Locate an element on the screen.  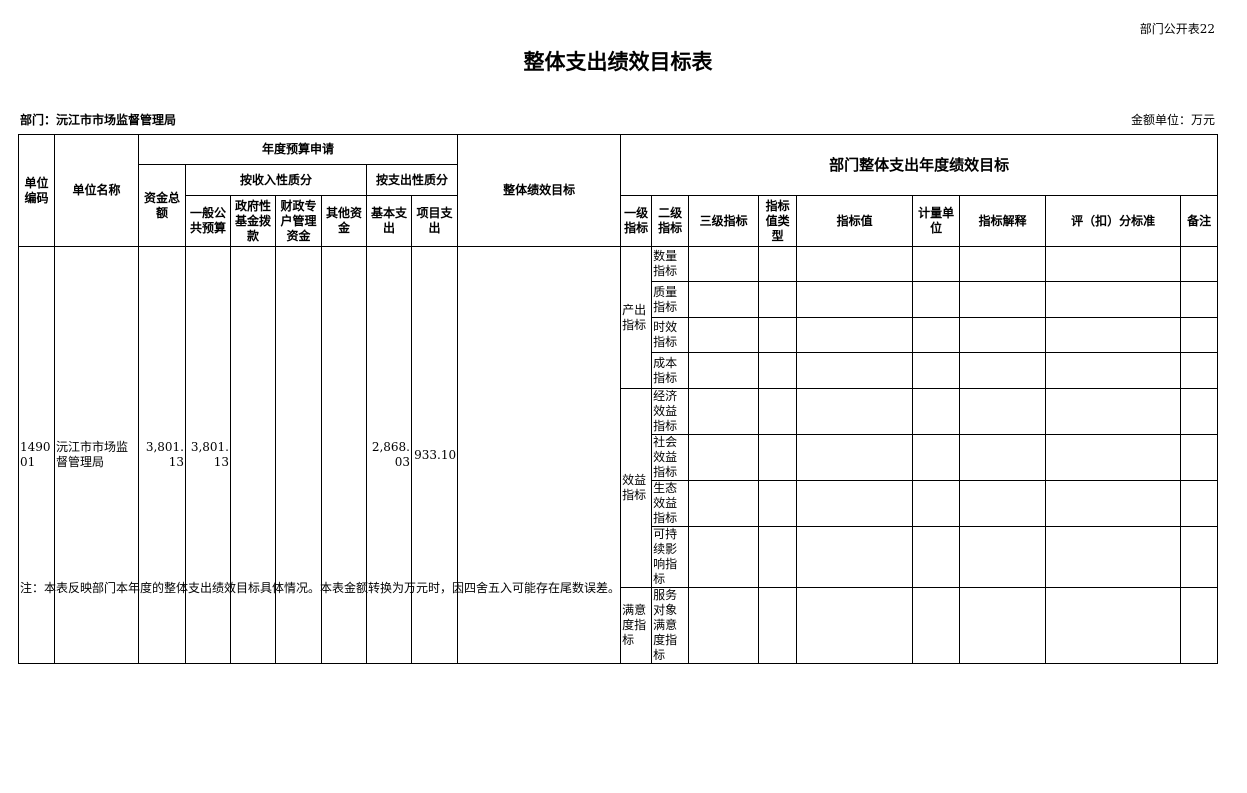
header-dept-goal: 部门整体支出年度绩效目标 is located at coordinates (919, 165).